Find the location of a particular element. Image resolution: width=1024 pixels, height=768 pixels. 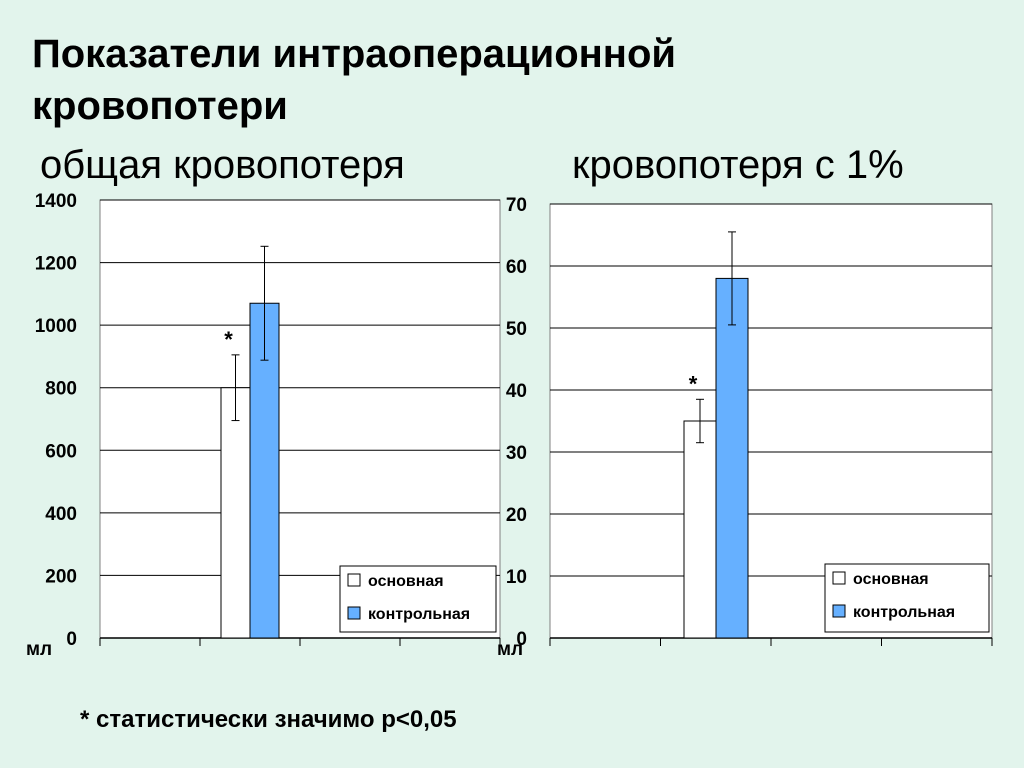

y-tick-label: 400 is located at coordinates (61, 514).